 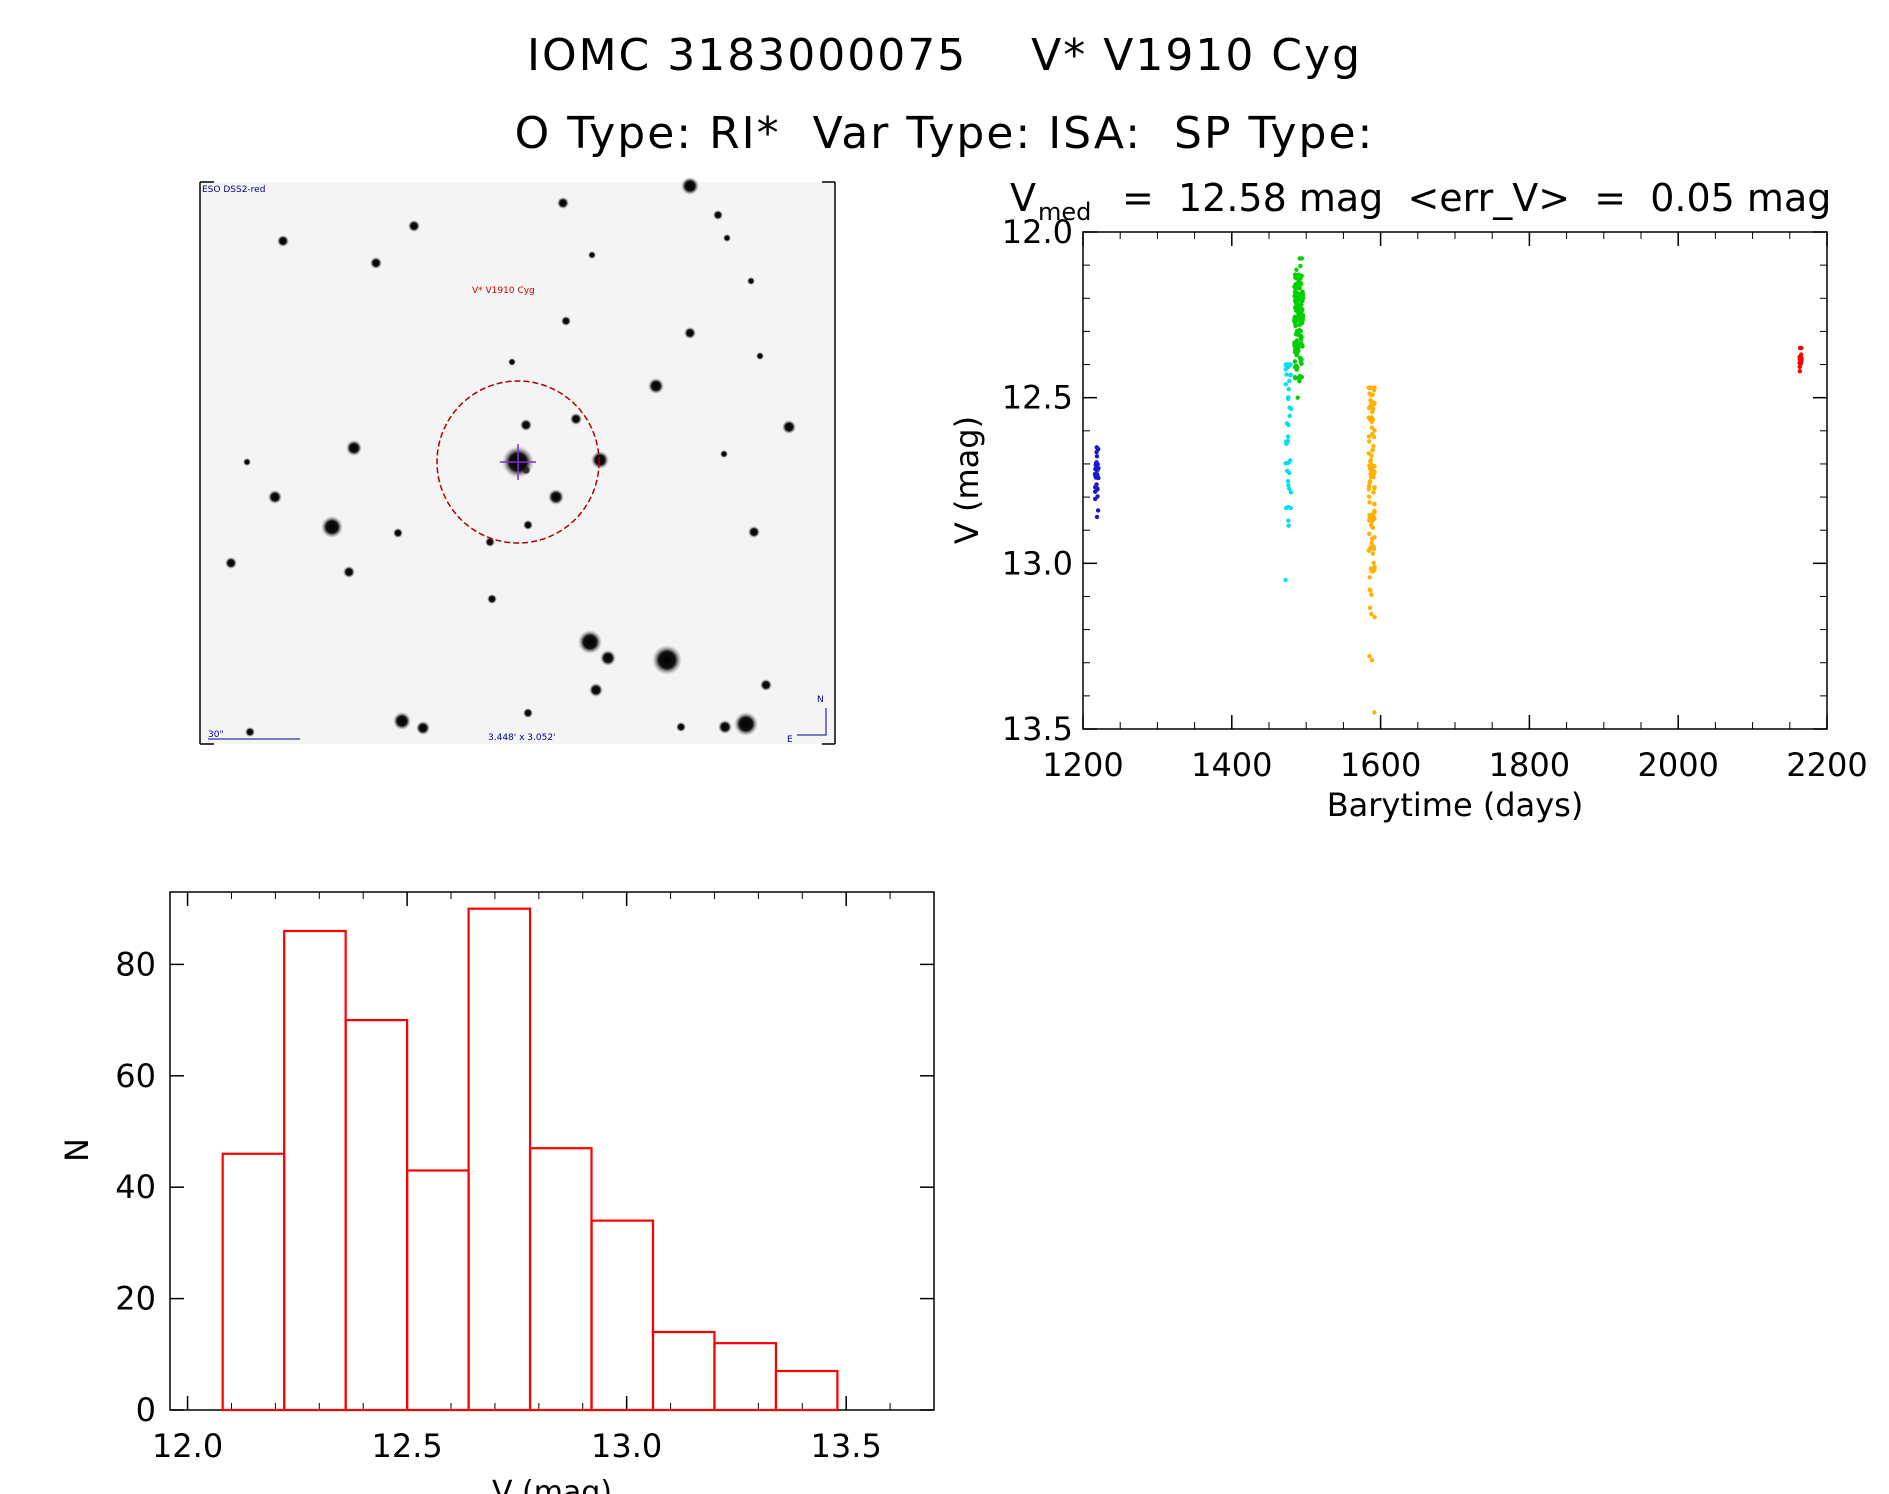 I want to click on target-crosshair, so click(x=518, y=462).